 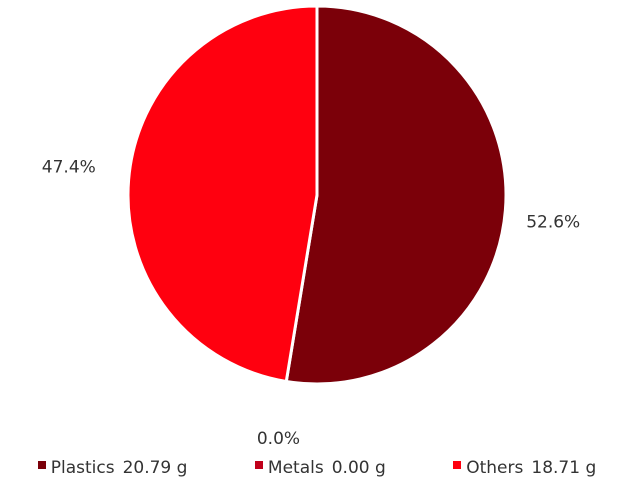 I want to click on legend-value-plastics: 20.79 g, so click(x=155, y=468).